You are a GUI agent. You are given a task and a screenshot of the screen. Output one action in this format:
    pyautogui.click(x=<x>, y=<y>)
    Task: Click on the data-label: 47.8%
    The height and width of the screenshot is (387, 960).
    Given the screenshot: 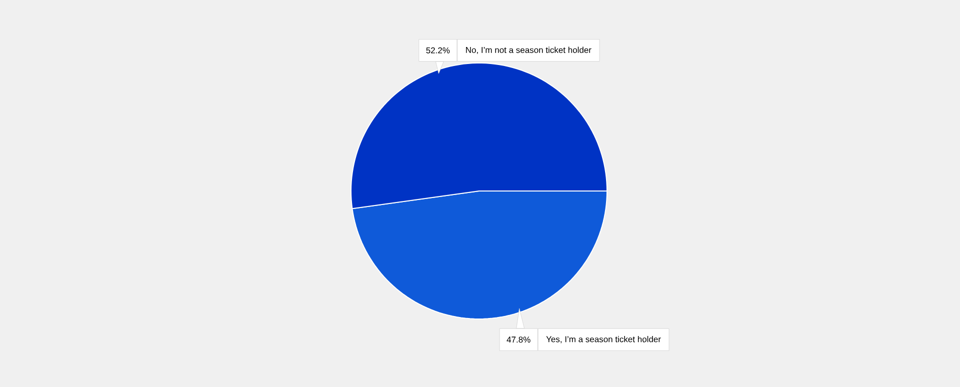 What is the action you would take?
    pyautogui.click(x=518, y=339)
    